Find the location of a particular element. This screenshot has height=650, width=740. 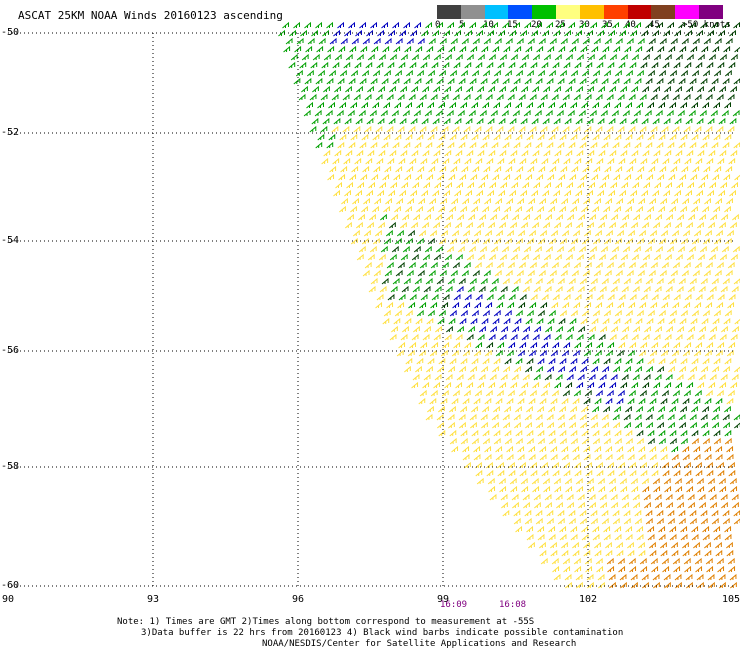

lon-label-96: 96 is located at coordinates (298, 599).